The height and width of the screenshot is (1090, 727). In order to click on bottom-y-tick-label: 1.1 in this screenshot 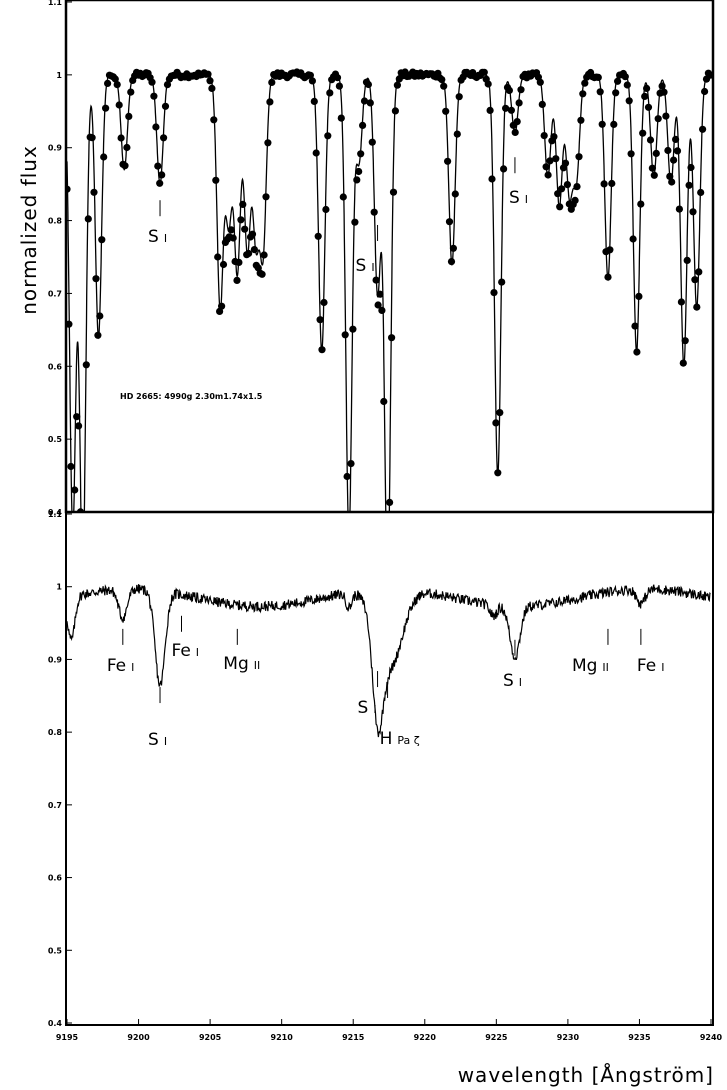, I will do `click(55, 514)`.